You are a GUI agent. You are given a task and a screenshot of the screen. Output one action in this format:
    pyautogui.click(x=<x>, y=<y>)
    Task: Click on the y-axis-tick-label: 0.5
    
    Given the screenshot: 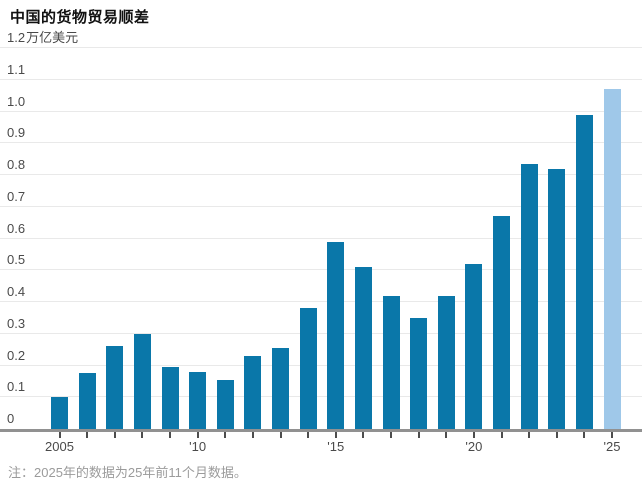 What is the action you would take?
    pyautogui.click(x=16, y=260)
    